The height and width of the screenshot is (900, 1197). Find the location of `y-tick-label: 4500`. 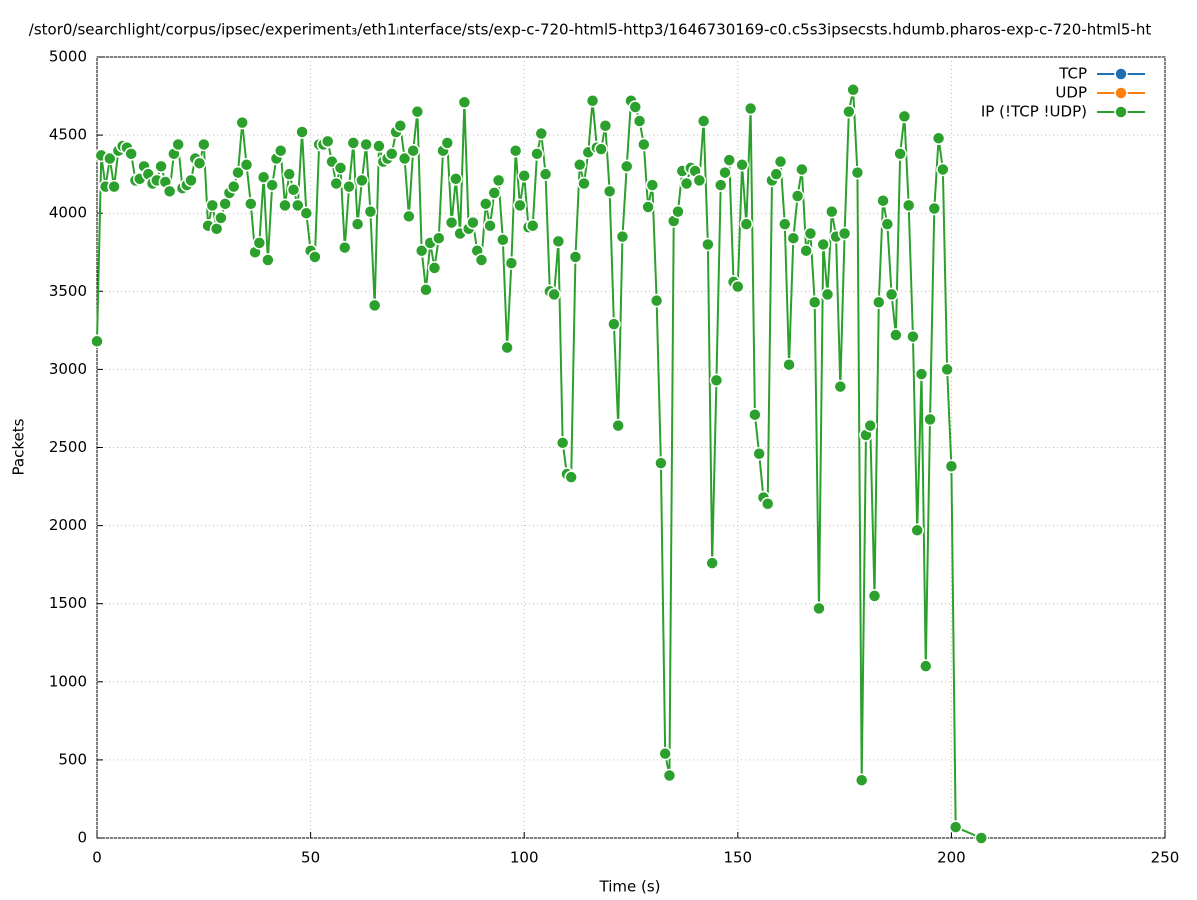

y-tick-label: 4500 is located at coordinates (68, 135).